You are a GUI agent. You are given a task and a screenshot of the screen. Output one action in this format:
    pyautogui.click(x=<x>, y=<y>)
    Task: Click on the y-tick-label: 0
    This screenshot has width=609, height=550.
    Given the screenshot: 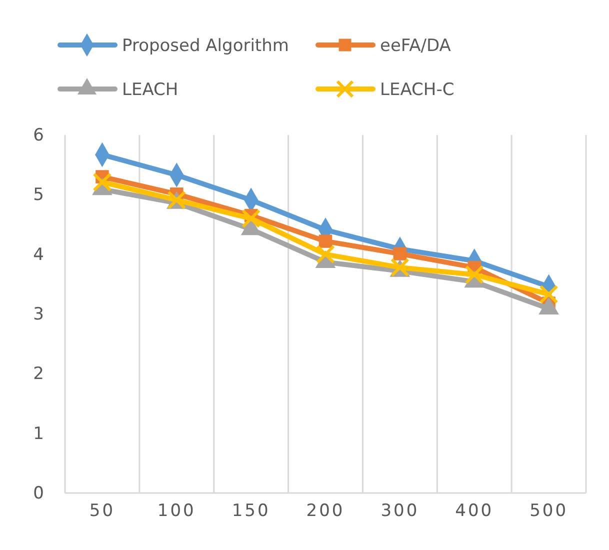 What is the action you would take?
    pyautogui.click(x=38, y=493)
    